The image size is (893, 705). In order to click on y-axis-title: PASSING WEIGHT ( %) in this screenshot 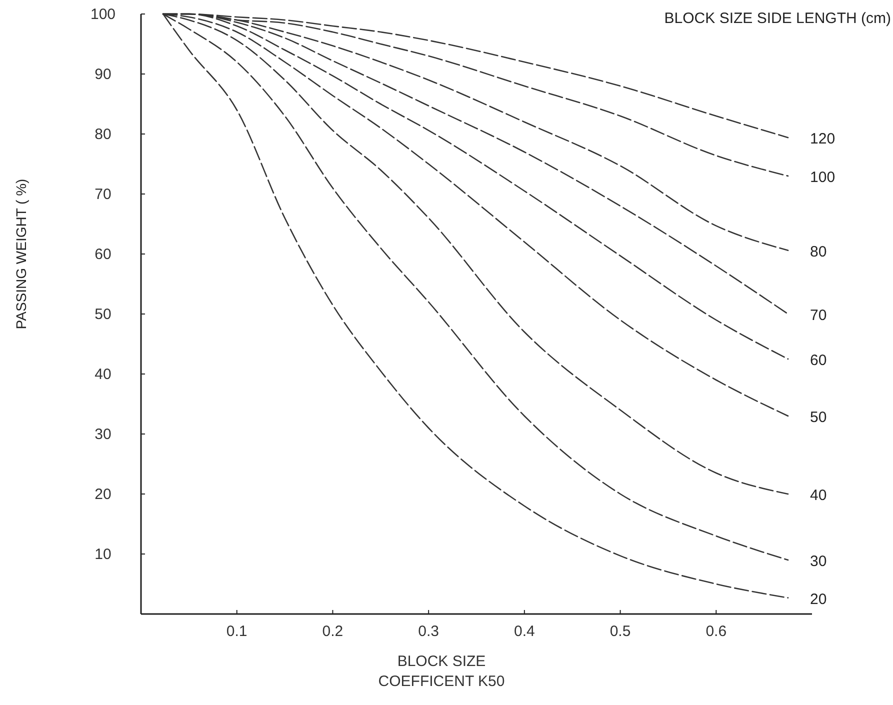, I will do `click(21, 254)`.